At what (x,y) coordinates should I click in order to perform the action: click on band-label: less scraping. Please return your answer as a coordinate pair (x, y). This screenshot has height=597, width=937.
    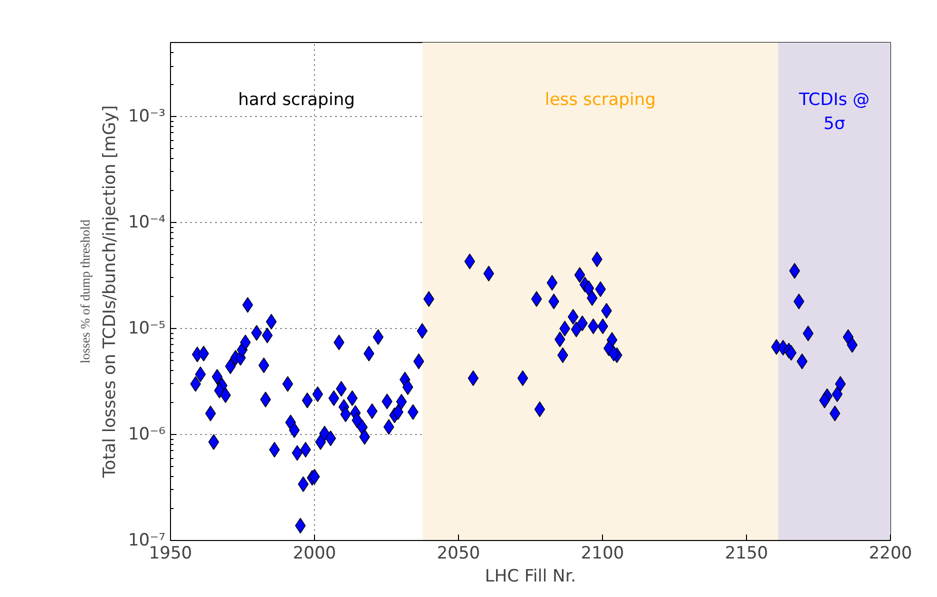
    Looking at the image, I should click on (600, 100).